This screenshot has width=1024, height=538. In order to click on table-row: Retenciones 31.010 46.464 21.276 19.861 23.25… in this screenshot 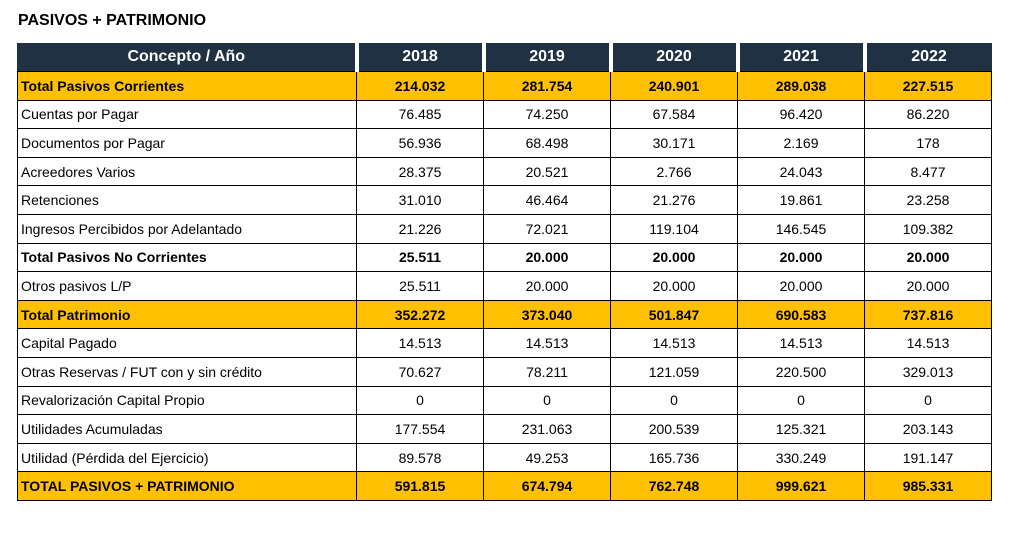, I will do `click(504, 200)`.